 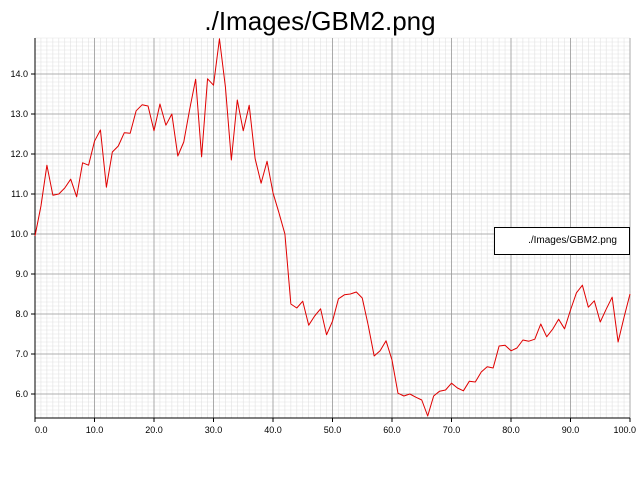 I want to click on legend: ./Images/GBM2.png, so click(x=562, y=241).